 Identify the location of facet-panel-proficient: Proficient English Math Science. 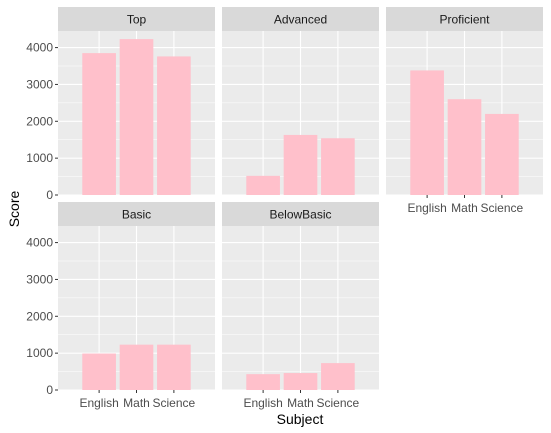
(464, 111).